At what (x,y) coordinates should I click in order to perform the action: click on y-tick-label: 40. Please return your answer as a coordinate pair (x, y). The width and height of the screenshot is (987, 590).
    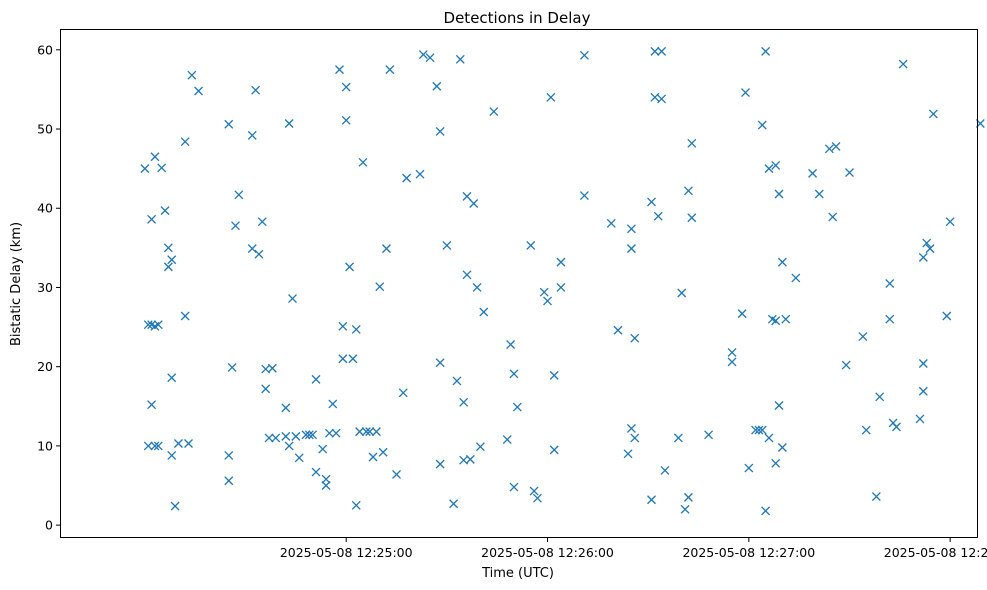
    Looking at the image, I should click on (45, 208).